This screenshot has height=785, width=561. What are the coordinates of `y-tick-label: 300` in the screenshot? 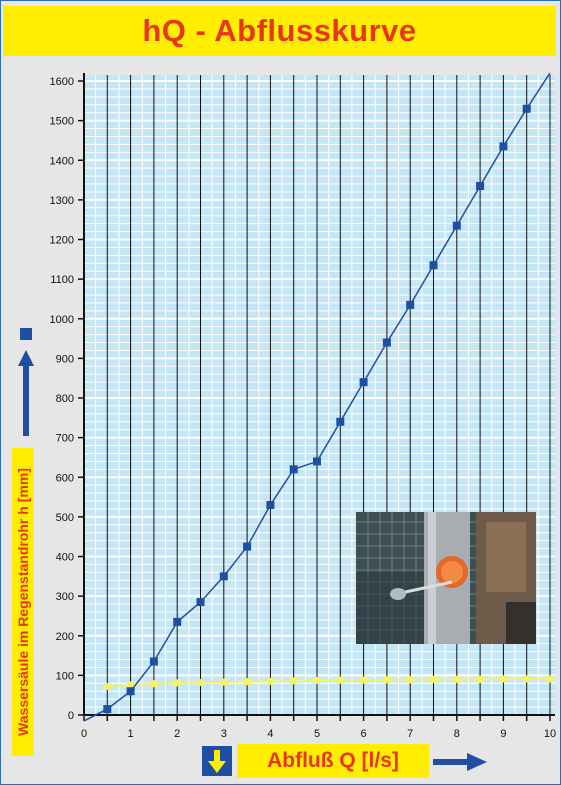 It's located at (65, 597).